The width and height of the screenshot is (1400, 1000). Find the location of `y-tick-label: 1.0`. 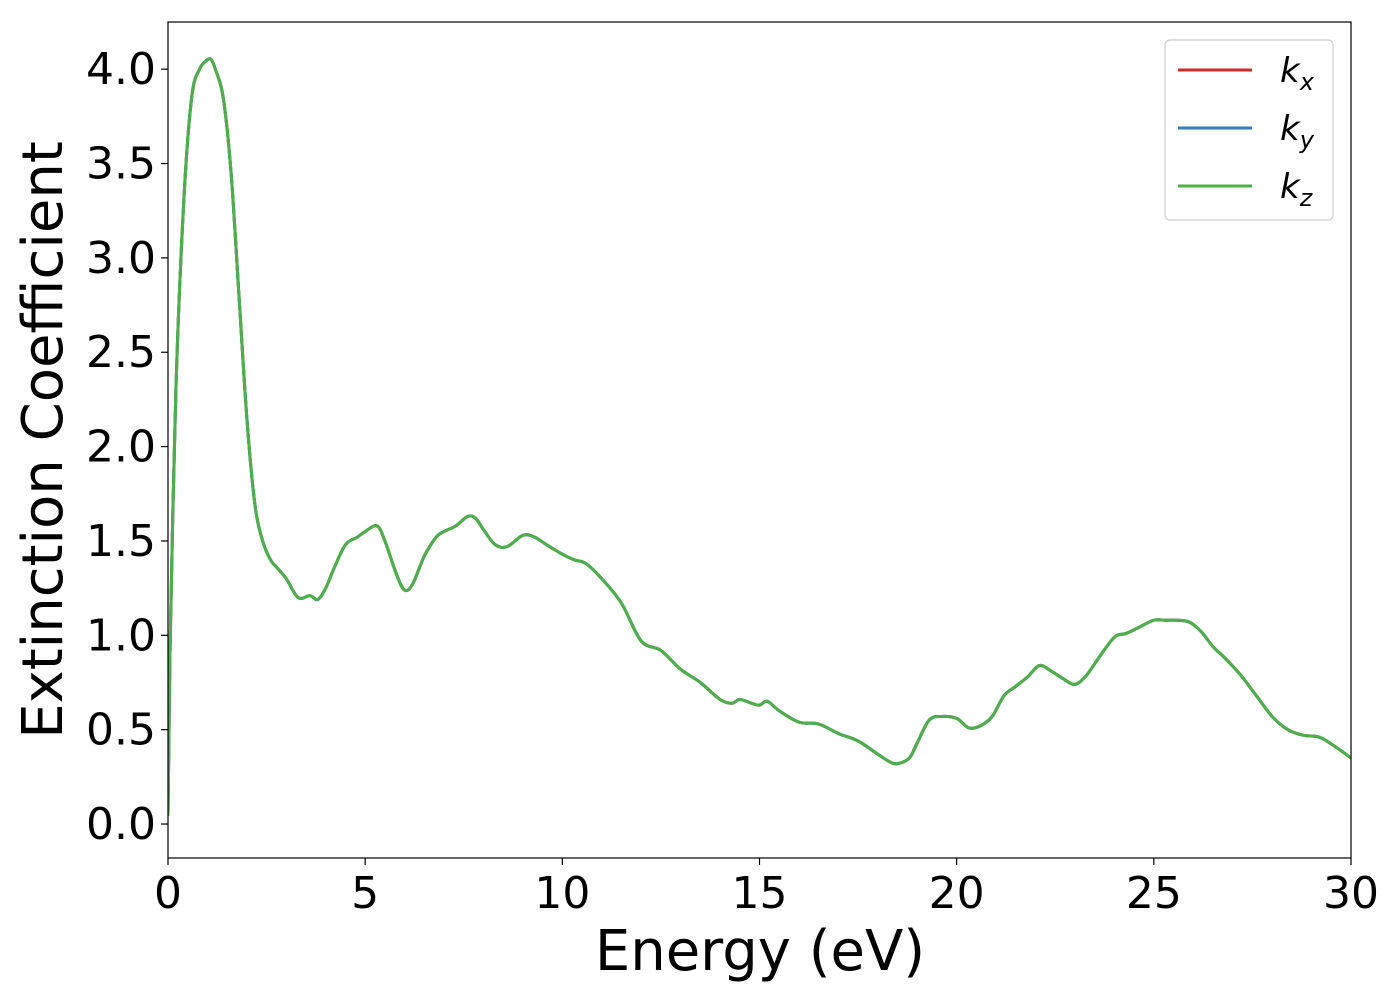

y-tick-label: 1.0 is located at coordinates (121, 635).